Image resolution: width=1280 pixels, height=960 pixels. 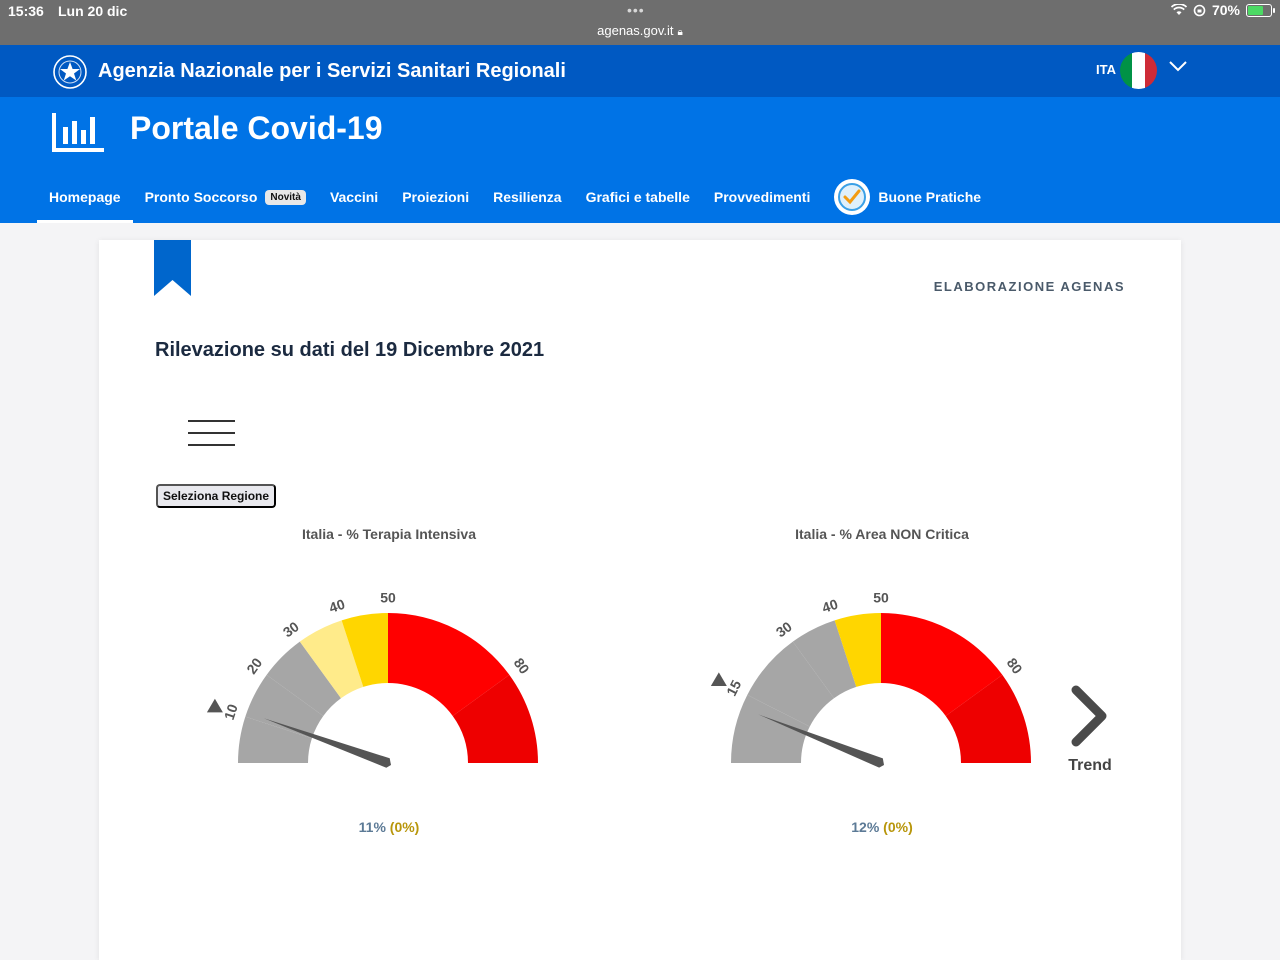 I want to click on gauge-percent: 11%, so click(x=372, y=827).